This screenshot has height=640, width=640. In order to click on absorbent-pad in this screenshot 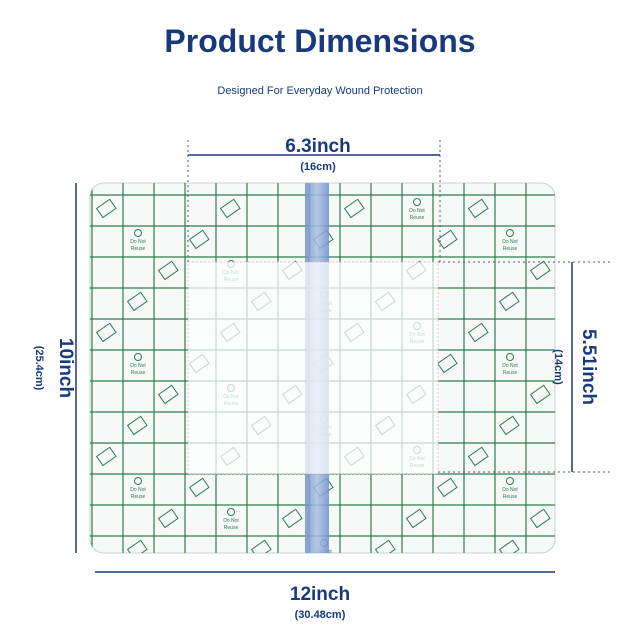, I will do `click(313, 368)`.